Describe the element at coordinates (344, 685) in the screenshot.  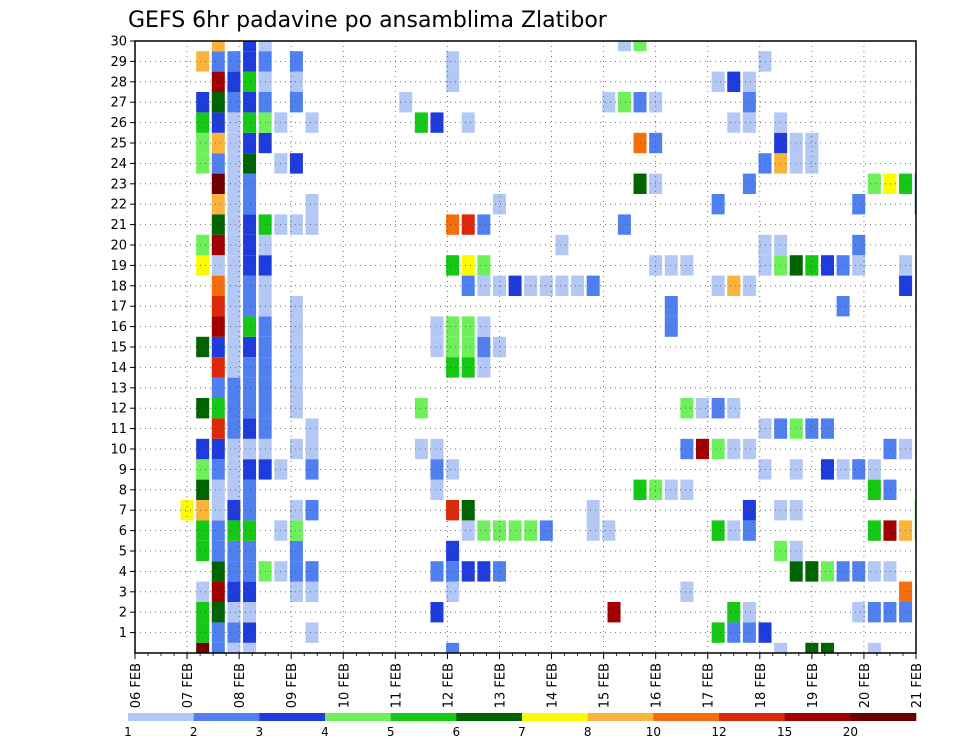
I see `x-tick-label: 10 FEB` at that location.